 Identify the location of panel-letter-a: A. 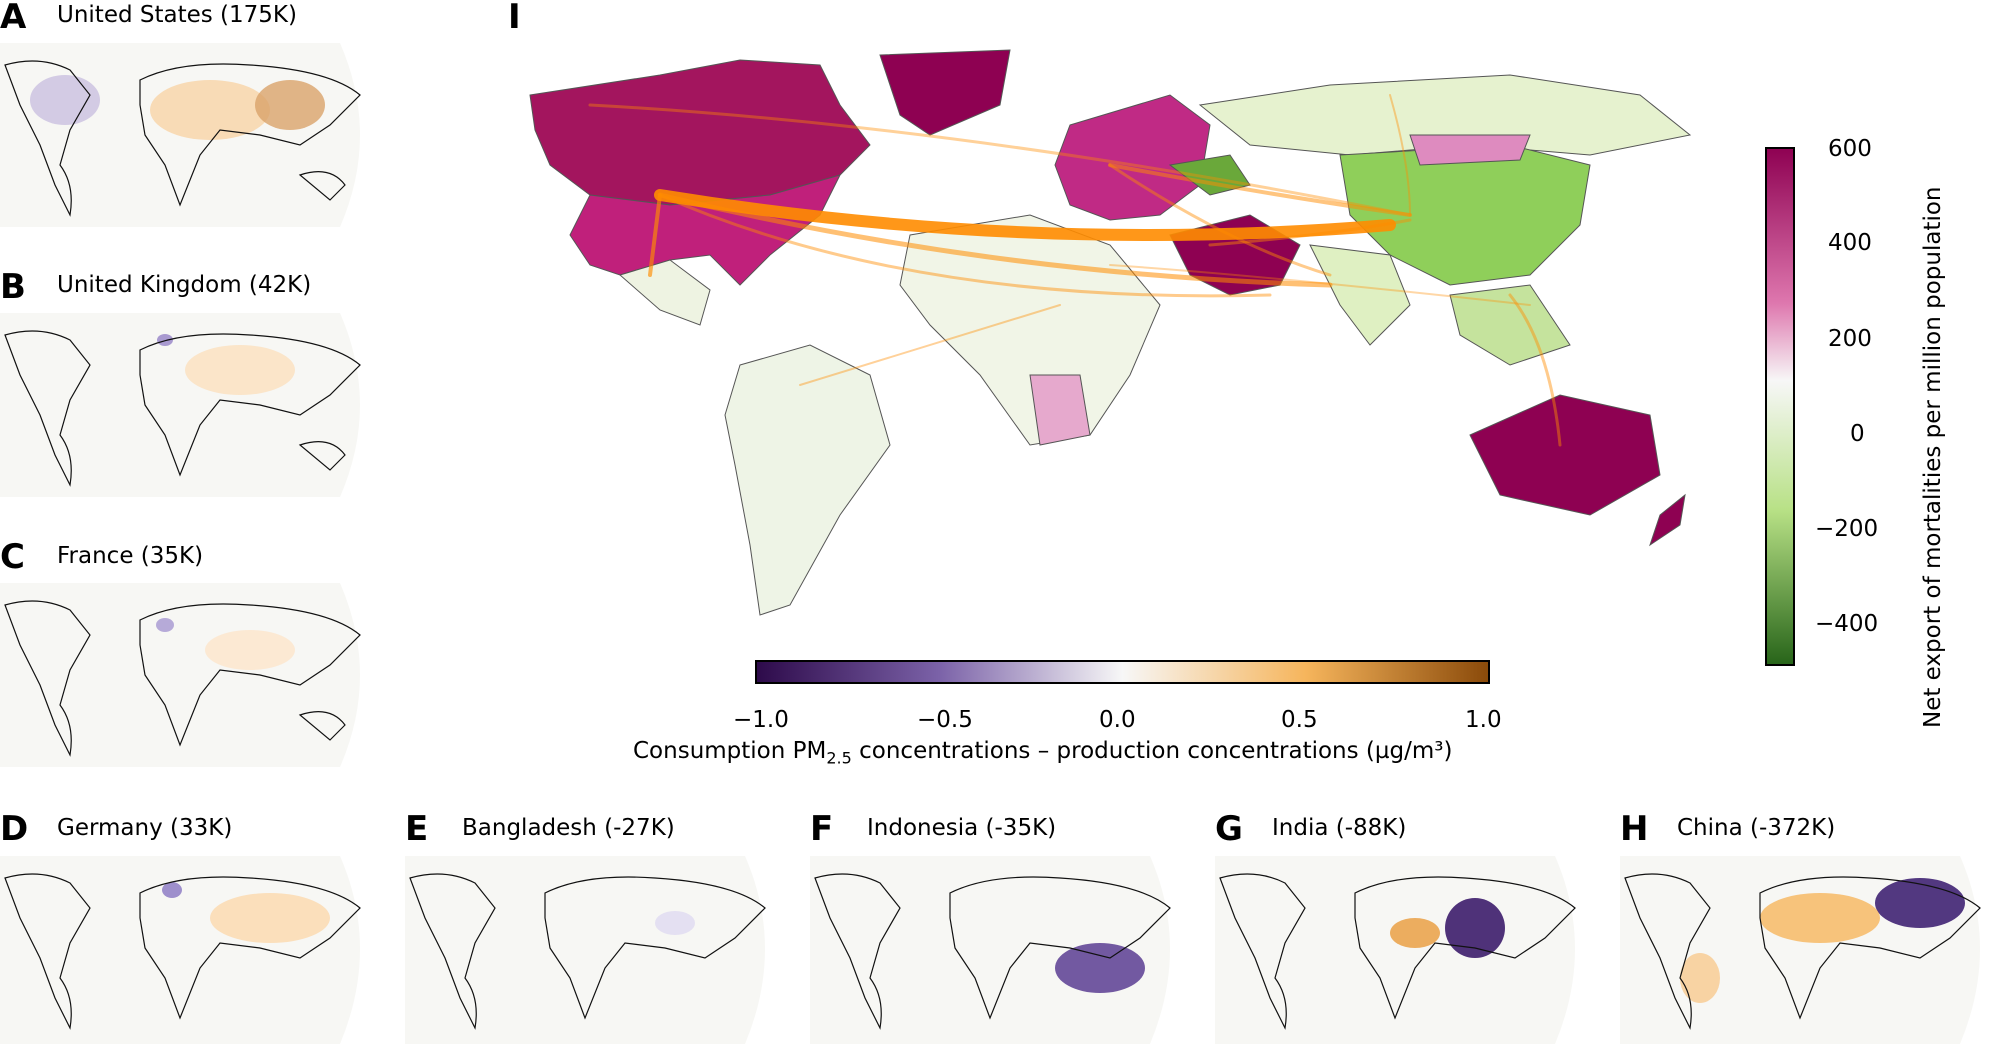
(13, 18).